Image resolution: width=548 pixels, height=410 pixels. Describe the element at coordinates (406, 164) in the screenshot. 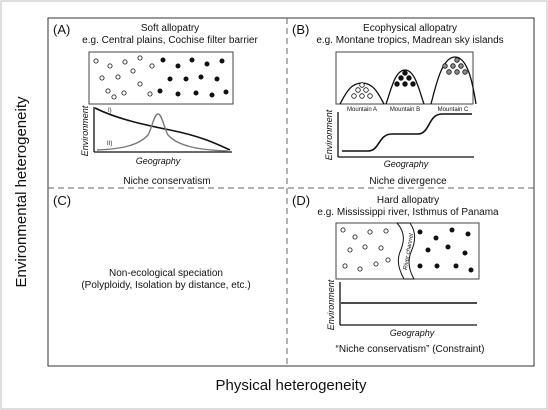

I see `panel-b-geo-label: Geography` at that location.